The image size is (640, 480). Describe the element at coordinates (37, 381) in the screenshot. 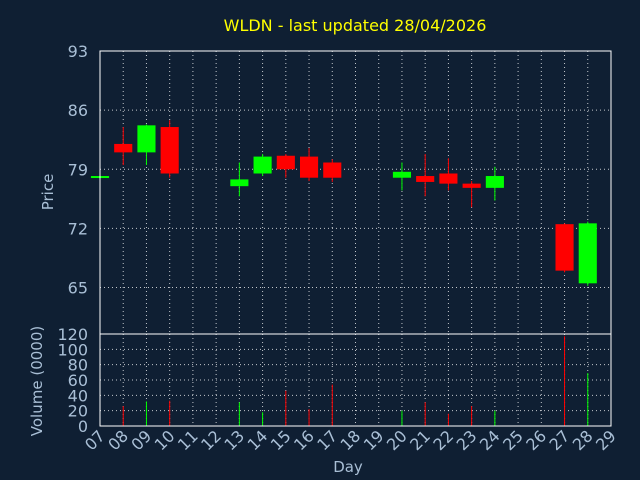

I see `volume-axis-label: Volume (0000)` at that location.